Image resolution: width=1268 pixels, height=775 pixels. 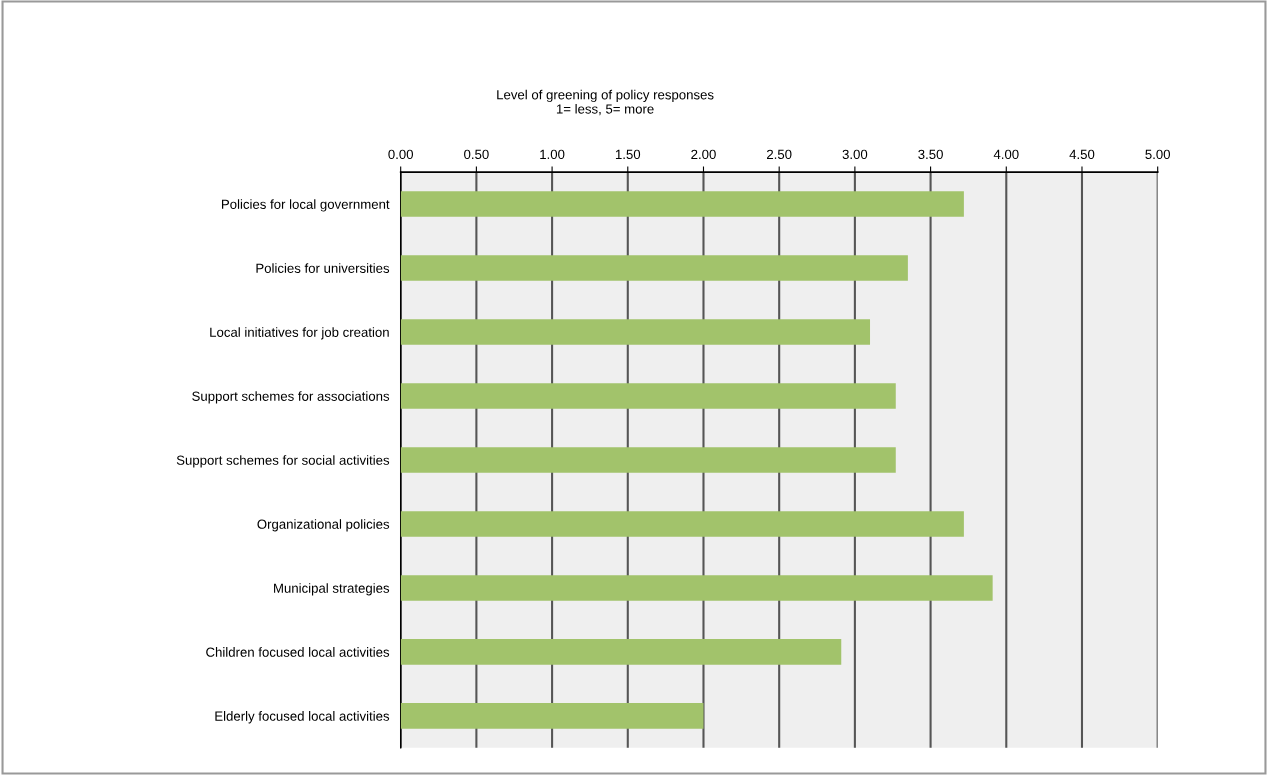 I want to click on x-tick-label: 4.00, so click(x=1006, y=154).